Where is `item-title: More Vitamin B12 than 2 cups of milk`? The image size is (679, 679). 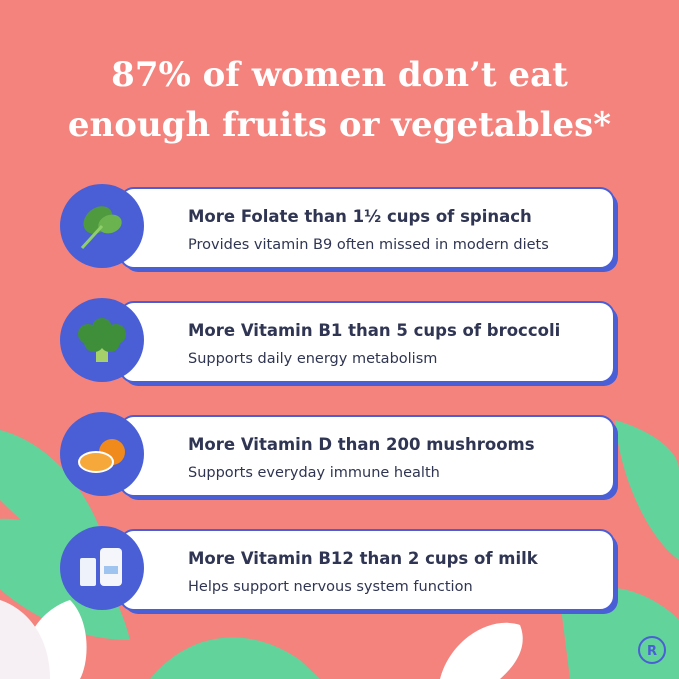
item-title: More Vitamin B12 than 2 cups of milk is located at coordinates (363, 558).